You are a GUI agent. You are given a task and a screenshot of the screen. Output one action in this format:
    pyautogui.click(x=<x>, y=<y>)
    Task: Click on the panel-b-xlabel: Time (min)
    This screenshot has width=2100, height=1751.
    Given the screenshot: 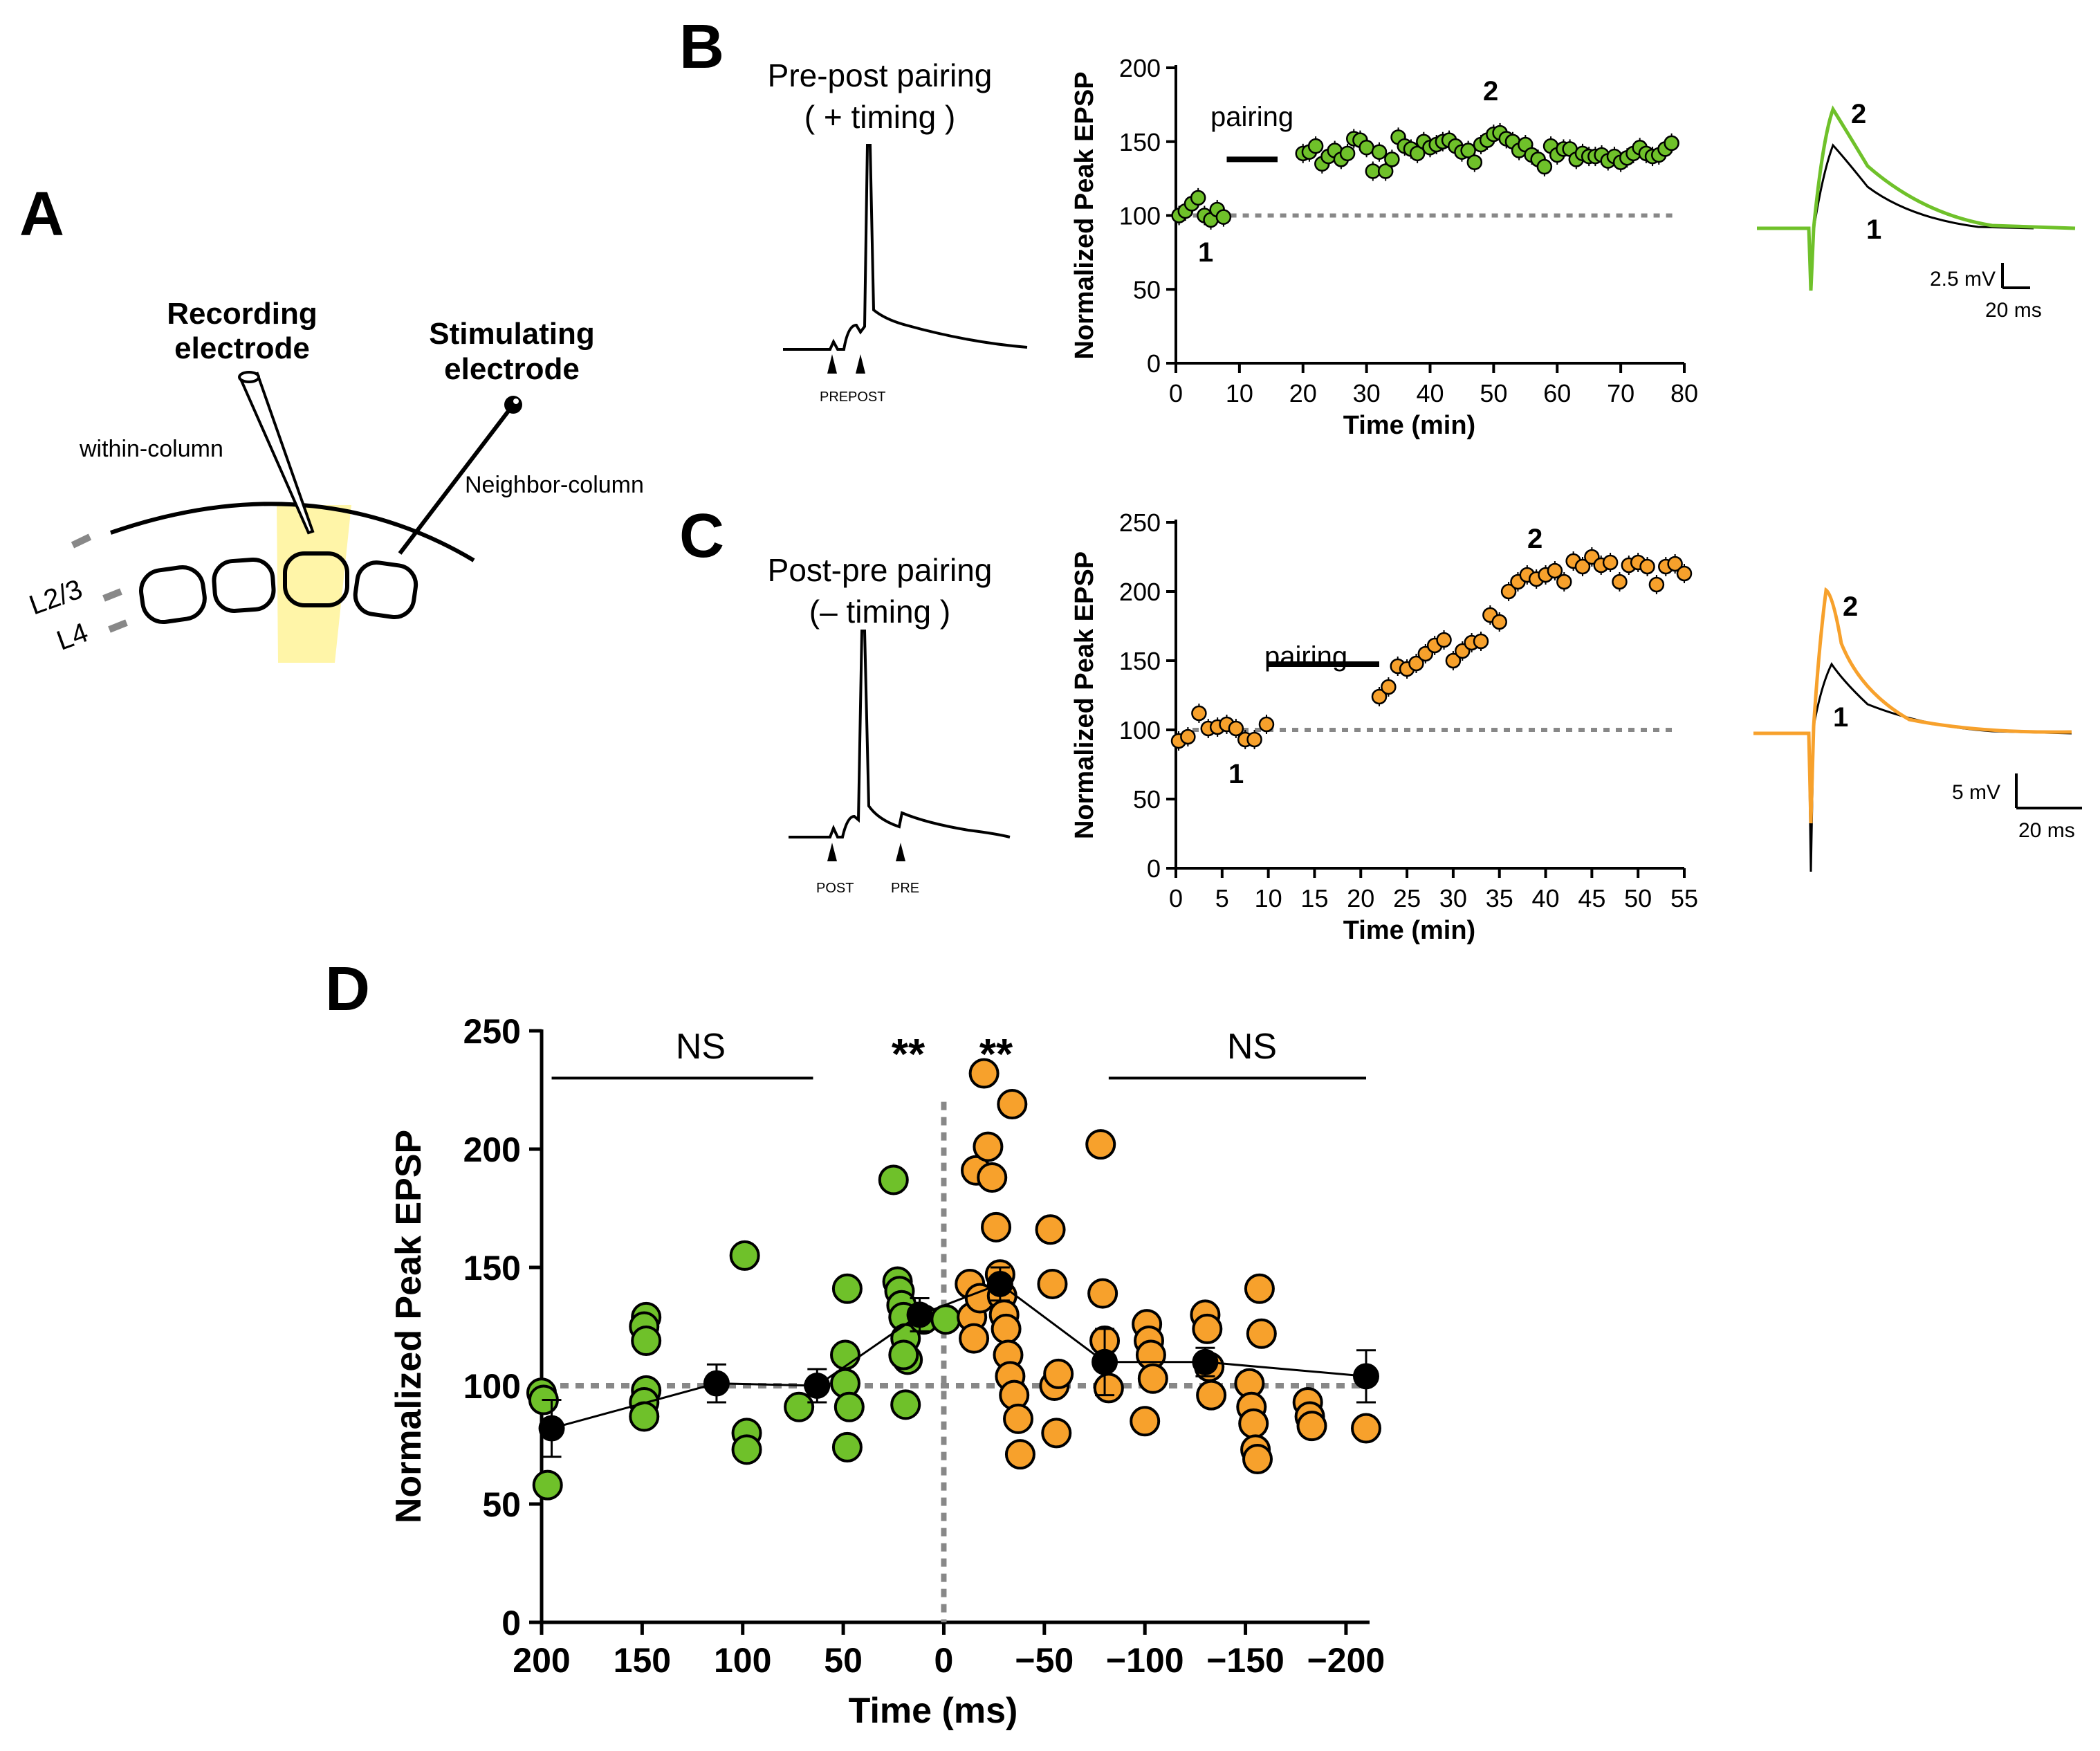 What is the action you would take?
    pyautogui.click(x=1409, y=425)
    